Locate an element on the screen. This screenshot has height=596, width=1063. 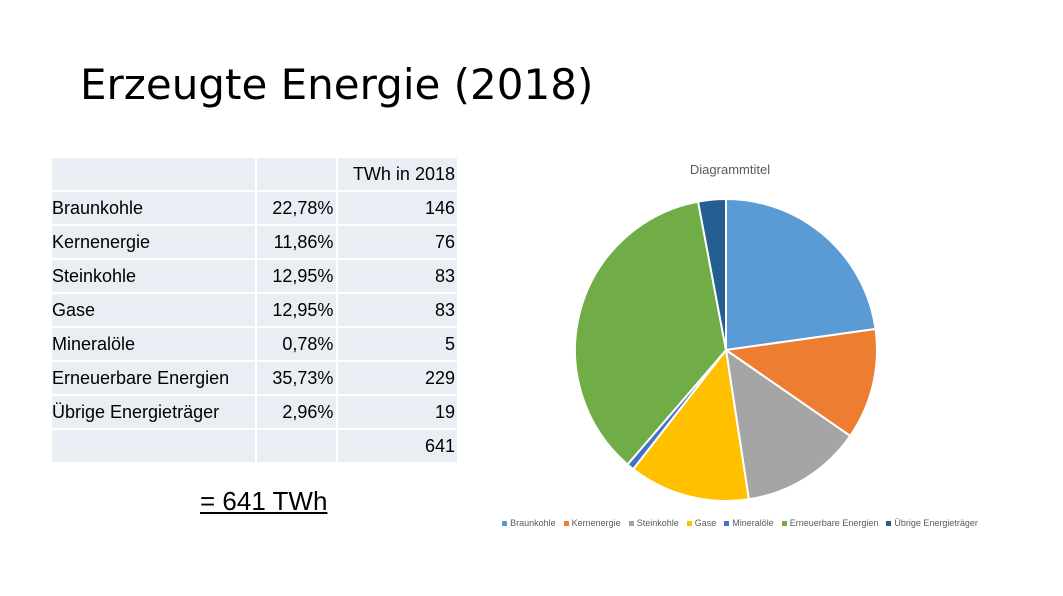
table-row: Übrige Energieträger 2,96% 19 is located at coordinates (254, 412).